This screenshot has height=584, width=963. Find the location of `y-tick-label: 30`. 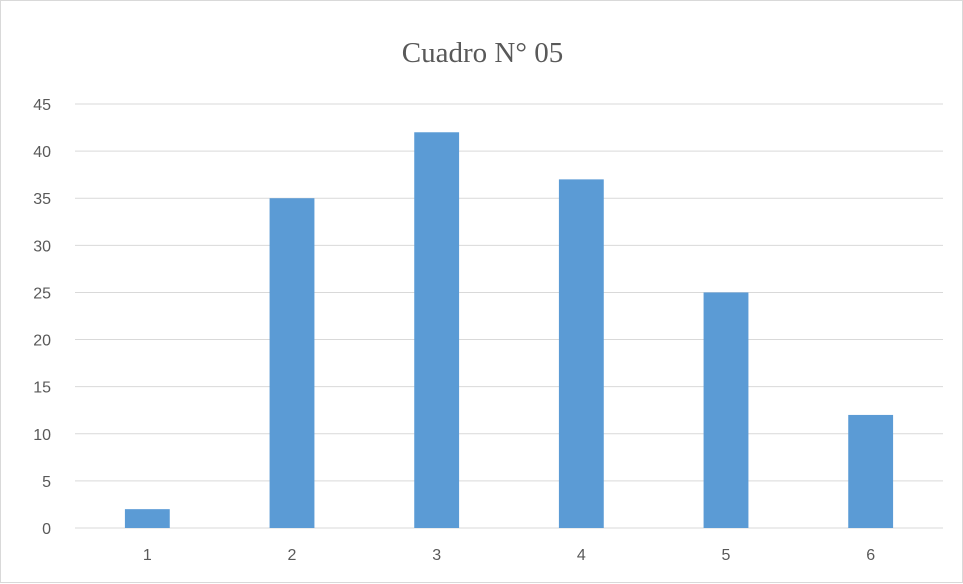

y-tick-label: 30 is located at coordinates (42, 246).